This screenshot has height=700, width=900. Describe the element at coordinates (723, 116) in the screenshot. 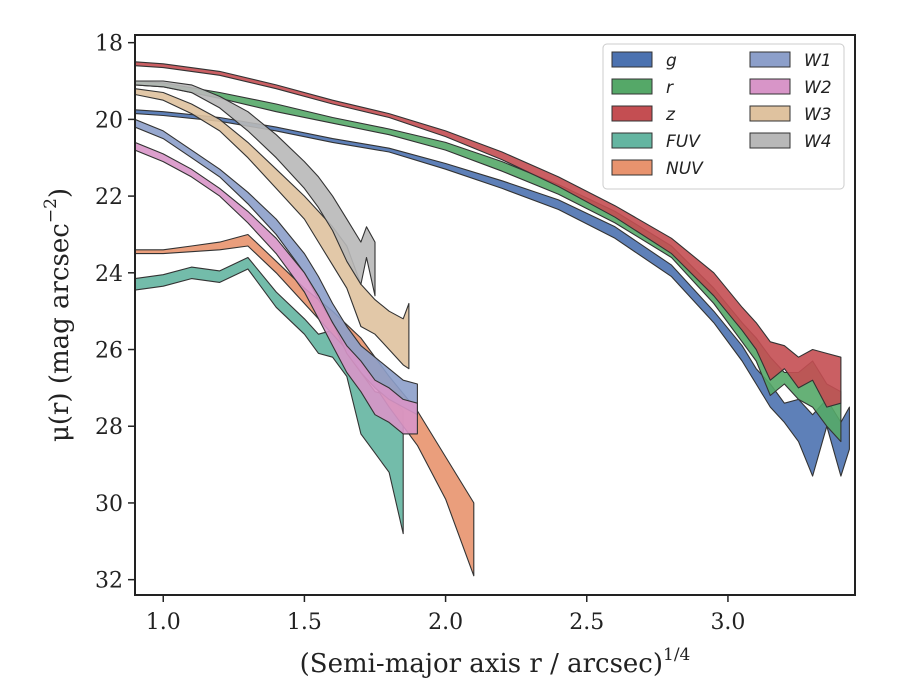

I see `legend: grz FUV NUV W1 W2 W3 W4` at that location.